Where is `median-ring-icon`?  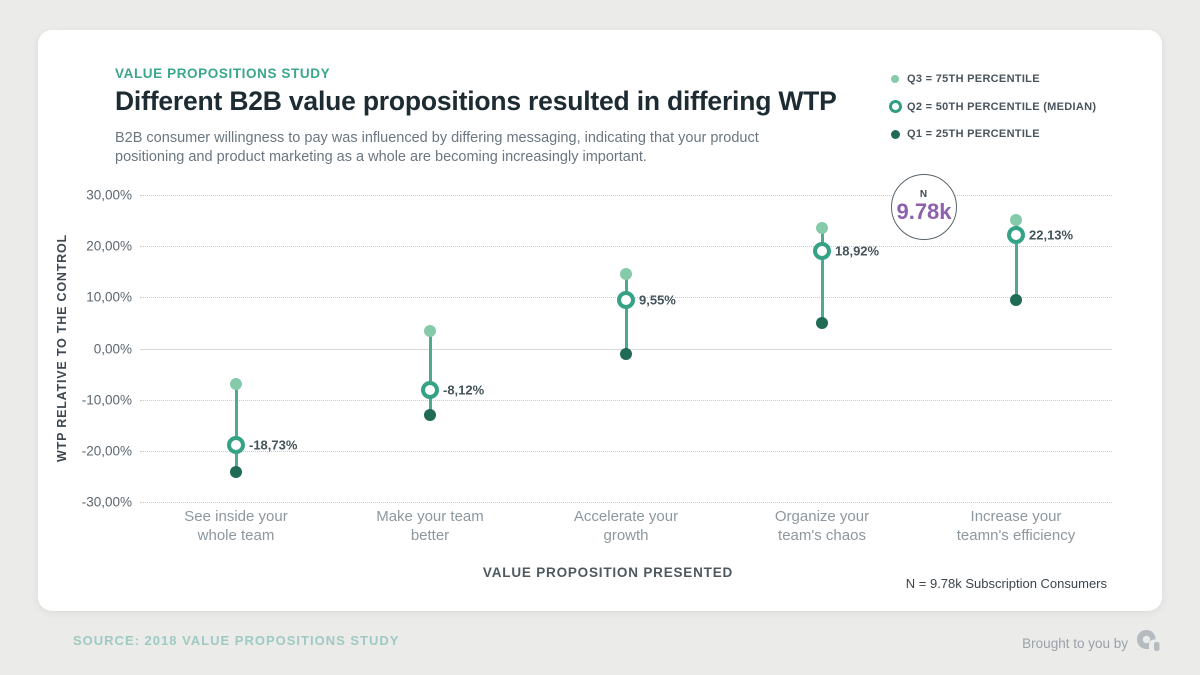
median-ring-icon is located at coordinates (895, 106).